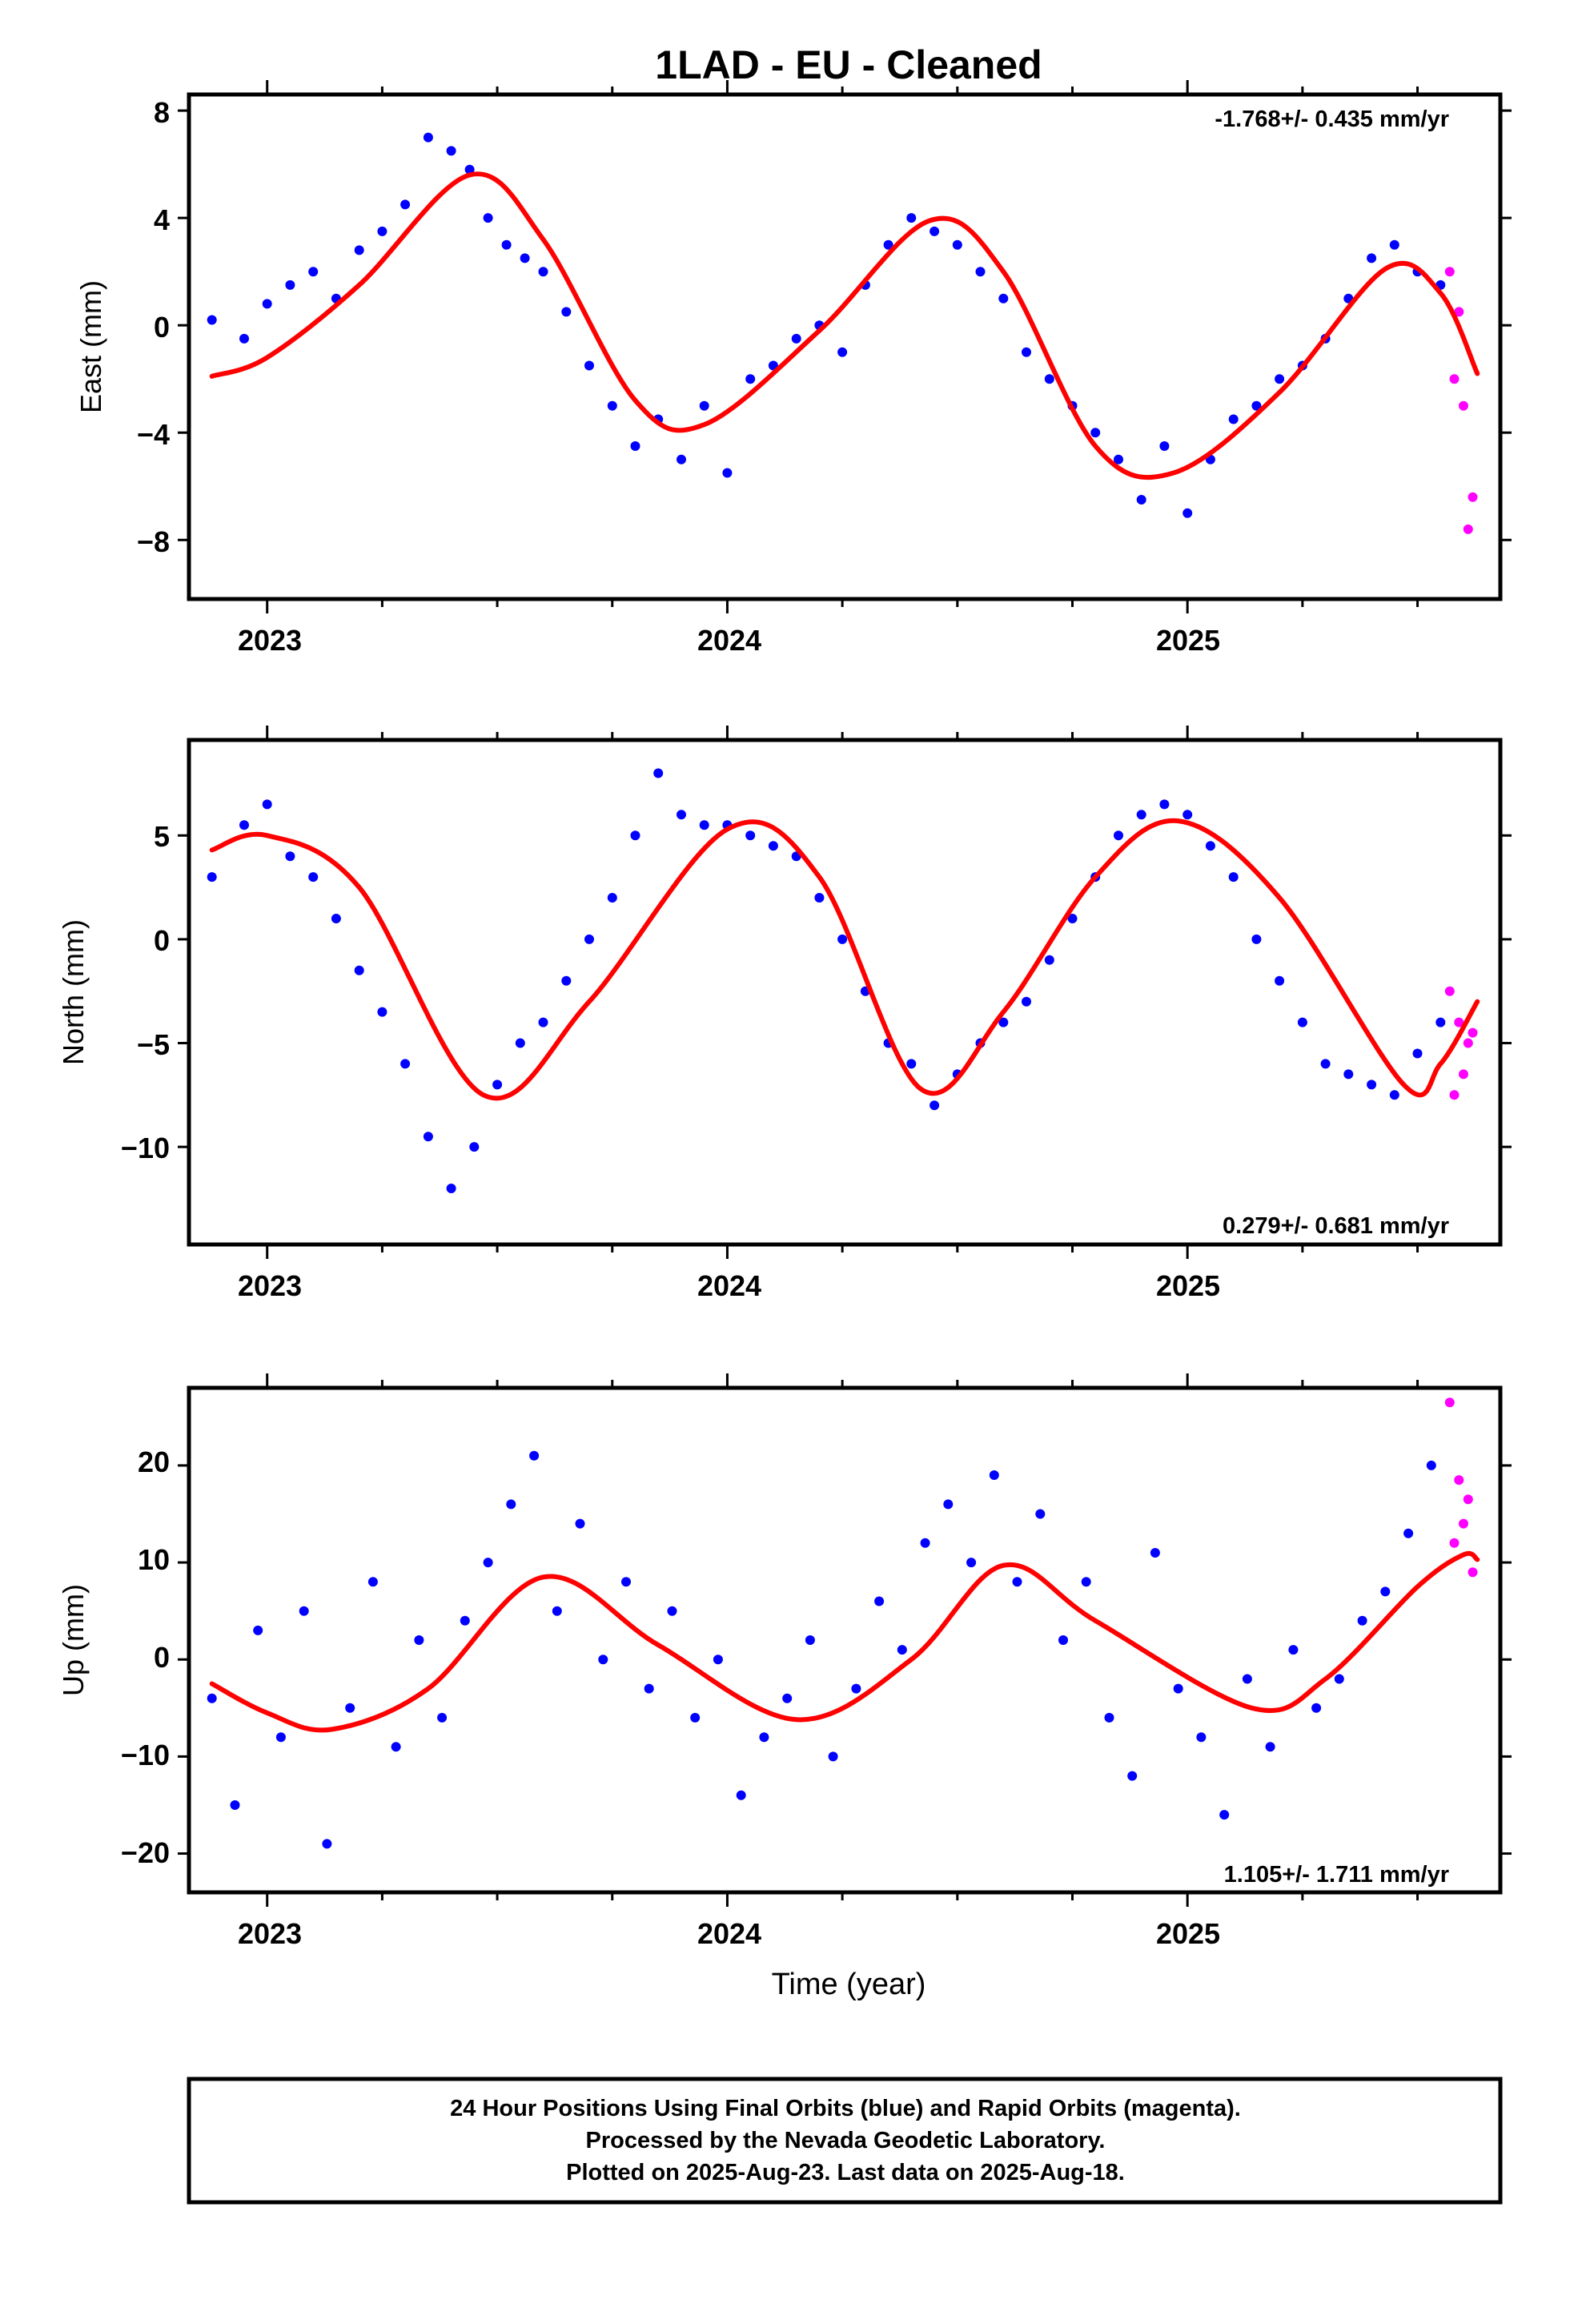 This screenshot has width=1582, height=2324. I want to click on east-y-tick-0: 0, so click(162, 327).